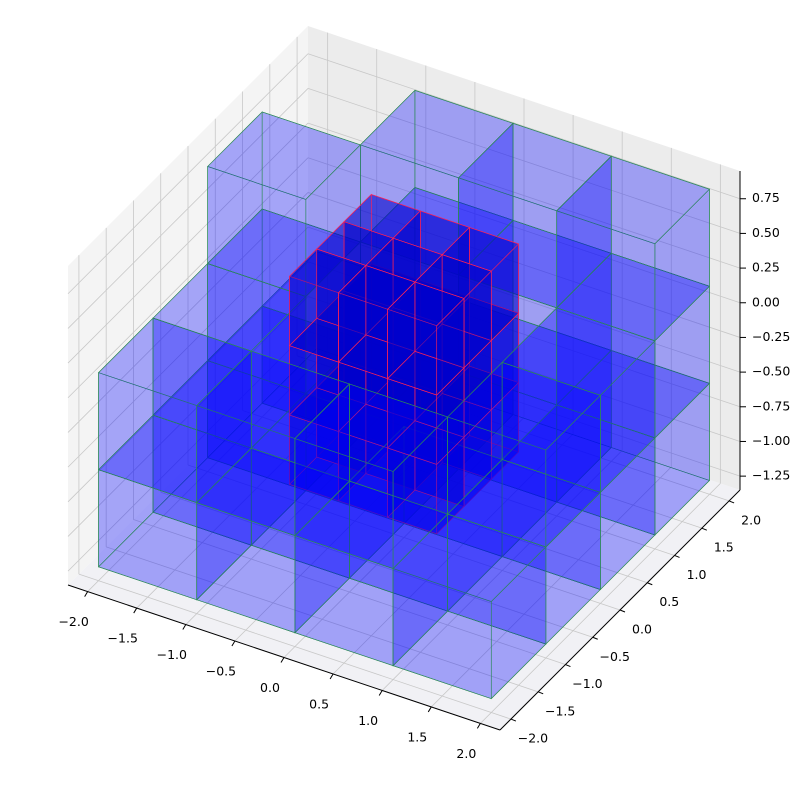  What do you see at coordinates (766, 301) in the screenshot?
I see `z-tick-label: 0.00` at bounding box center [766, 301].